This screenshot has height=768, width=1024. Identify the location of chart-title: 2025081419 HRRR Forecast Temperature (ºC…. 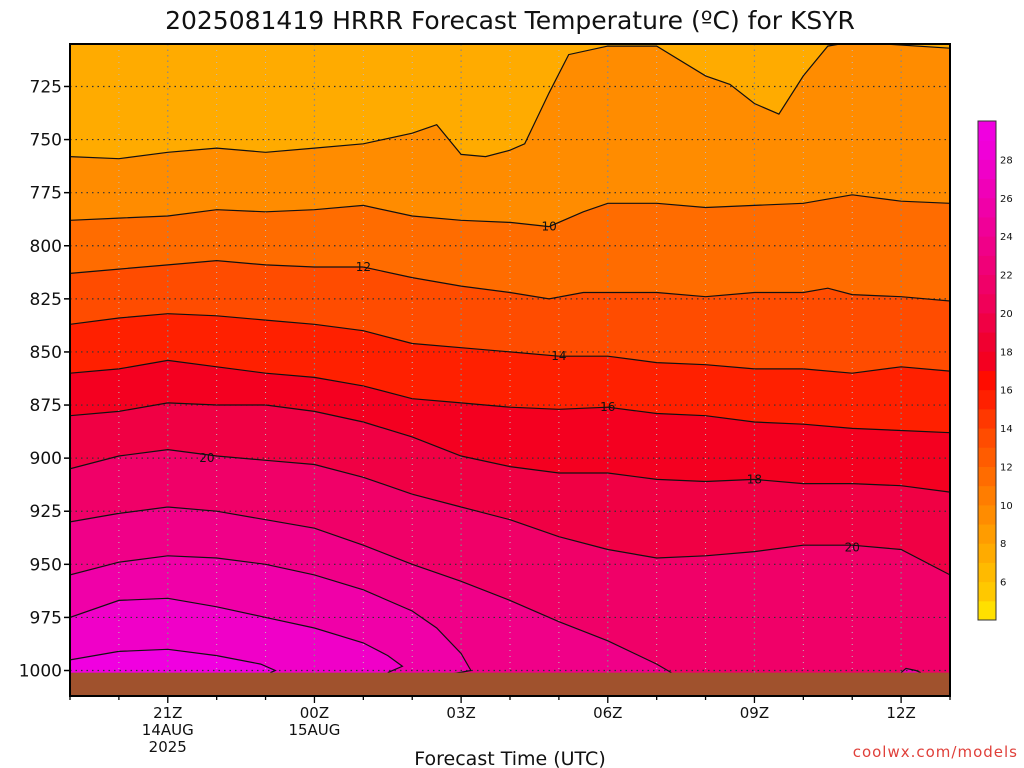
(510, 20).